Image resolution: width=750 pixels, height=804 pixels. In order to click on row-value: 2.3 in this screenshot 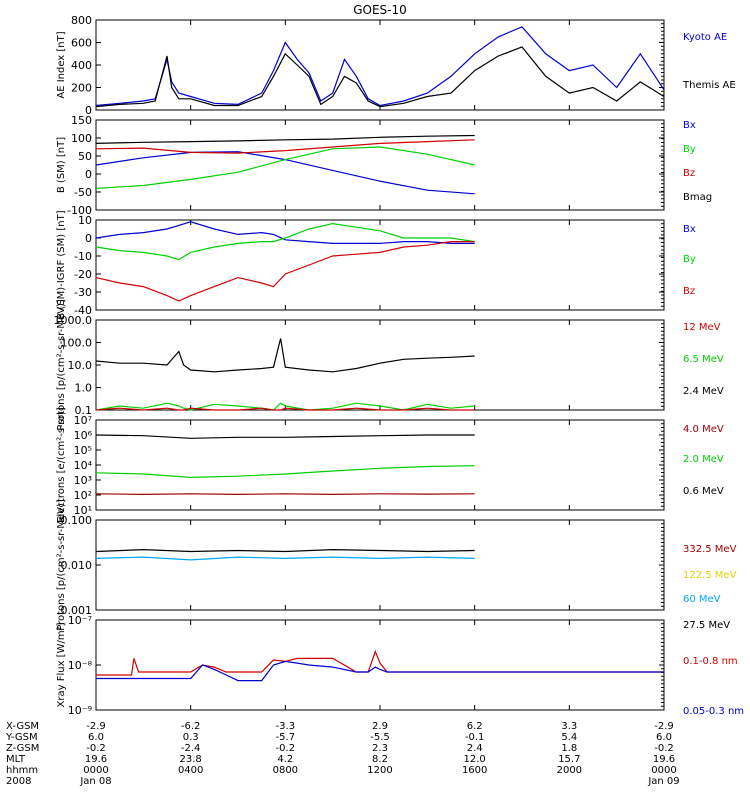, I will do `click(380, 748)`.